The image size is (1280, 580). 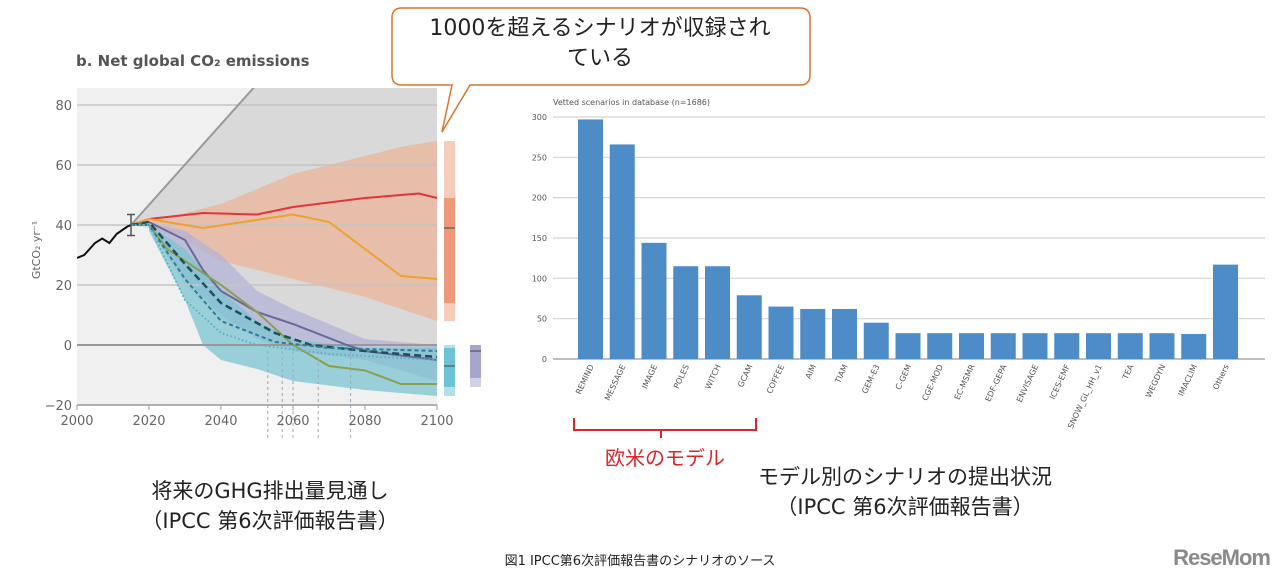 I want to click on left-y-axis-label: GtCO₂ yr⁻¹, so click(x=36, y=250).